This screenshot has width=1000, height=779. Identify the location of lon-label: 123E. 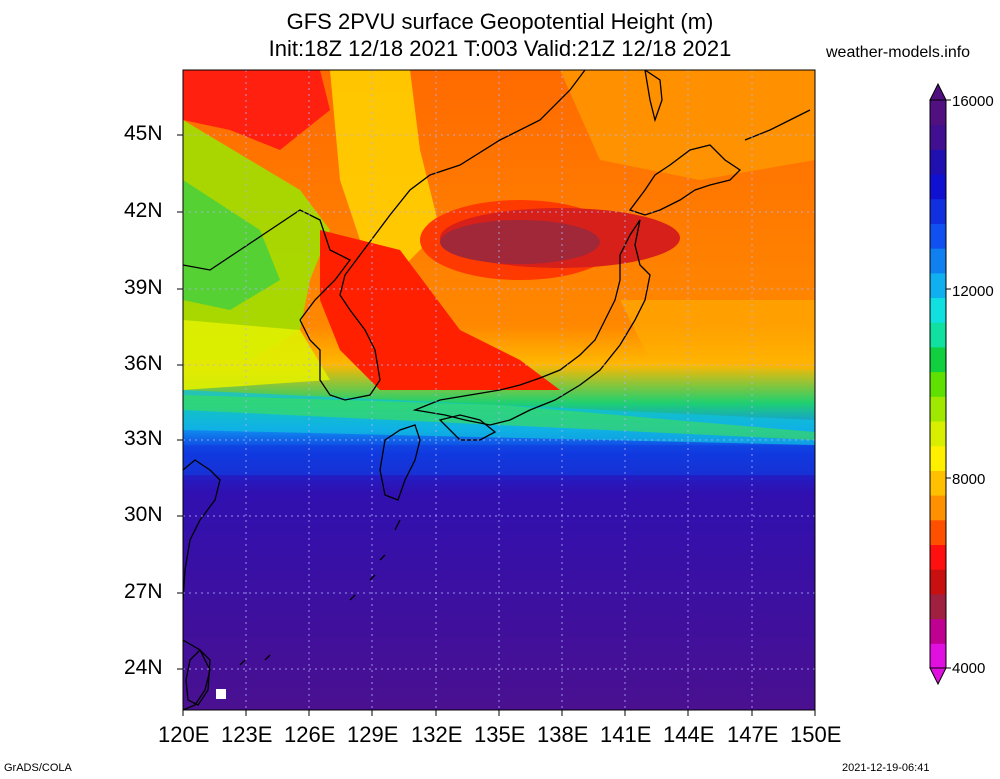
(247, 734).